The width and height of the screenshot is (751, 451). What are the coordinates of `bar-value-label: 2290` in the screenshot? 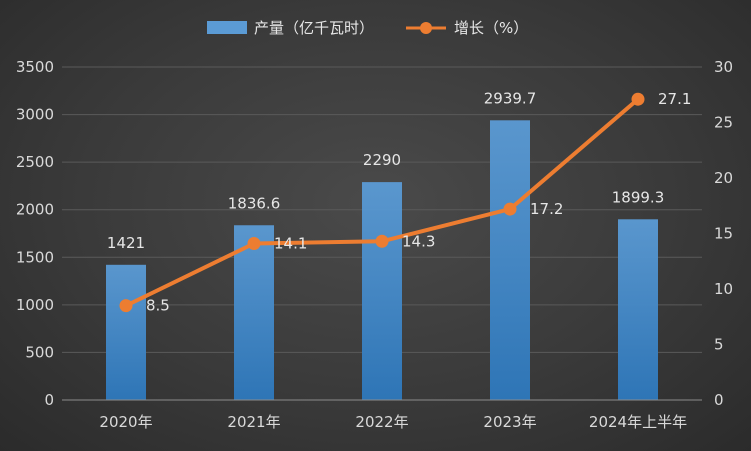 It's located at (382, 160).